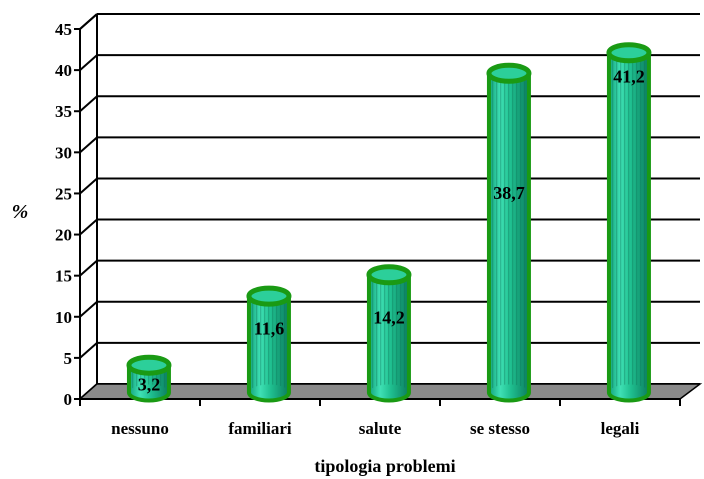 The height and width of the screenshot is (479, 704). Describe the element at coordinates (63, 111) in the screenshot. I see `y-tick-label: 35` at that location.